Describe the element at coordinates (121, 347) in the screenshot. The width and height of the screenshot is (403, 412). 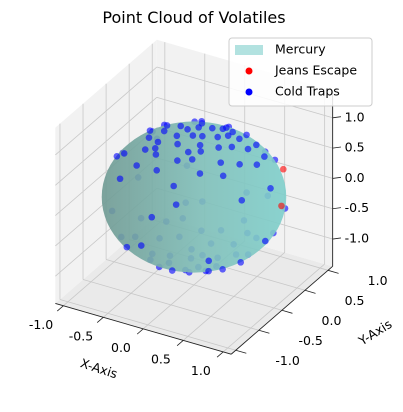
I see `x-tick-label: 0.0` at that location.